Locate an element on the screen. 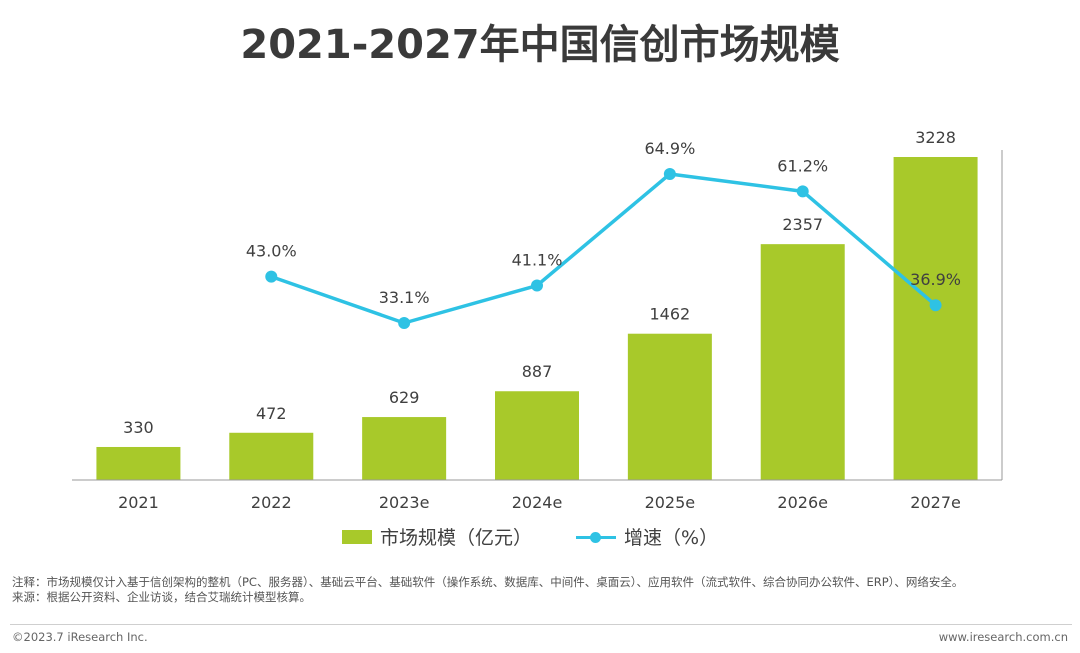 This screenshot has width=1080, height=653. x-tick-label: 2021 is located at coordinates (138, 502).